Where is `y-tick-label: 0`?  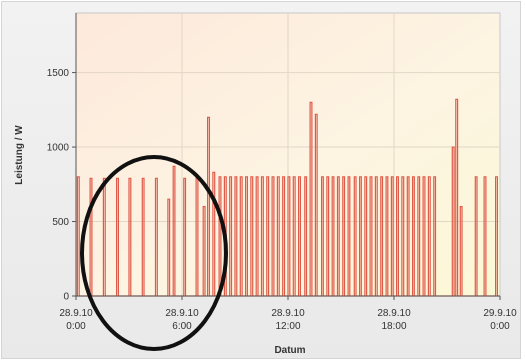
y-tick-label: 0 is located at coordinates (66, 297).